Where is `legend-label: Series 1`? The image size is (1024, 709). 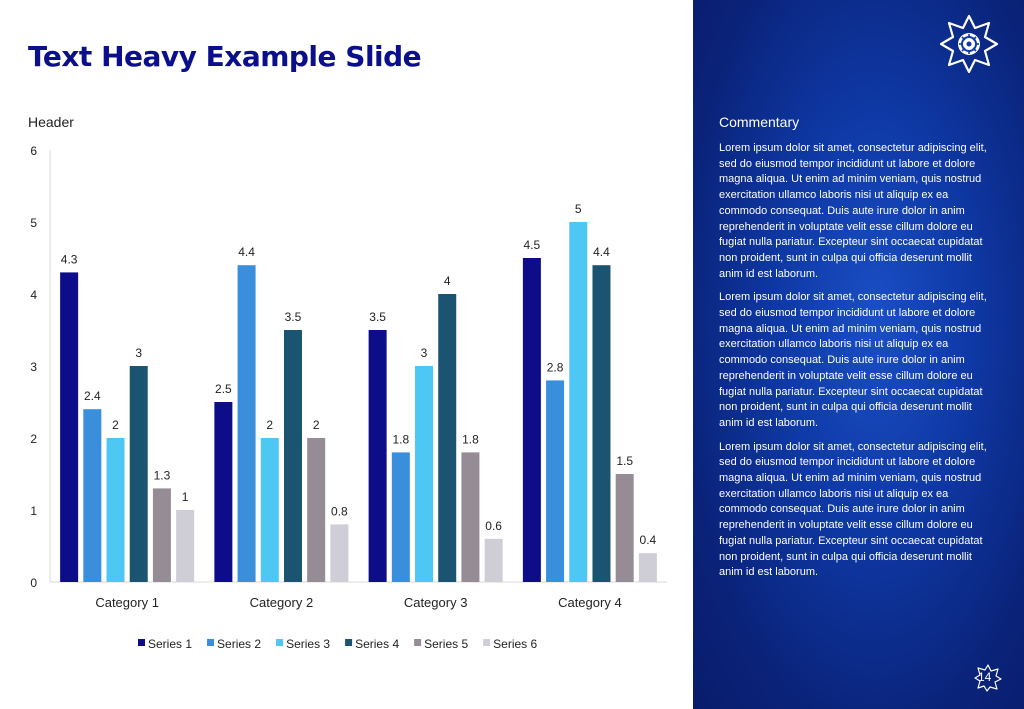 legend-label: Series 1 is located at coordinates (170, 644).